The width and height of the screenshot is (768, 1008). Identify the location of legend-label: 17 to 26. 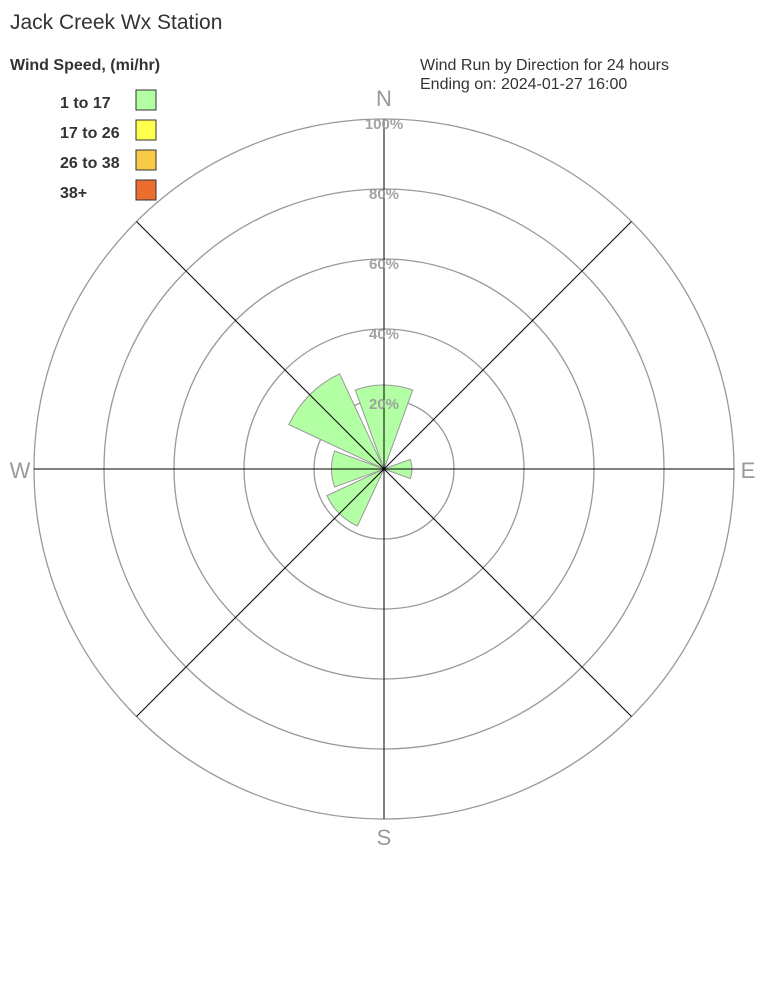
(90, 133).